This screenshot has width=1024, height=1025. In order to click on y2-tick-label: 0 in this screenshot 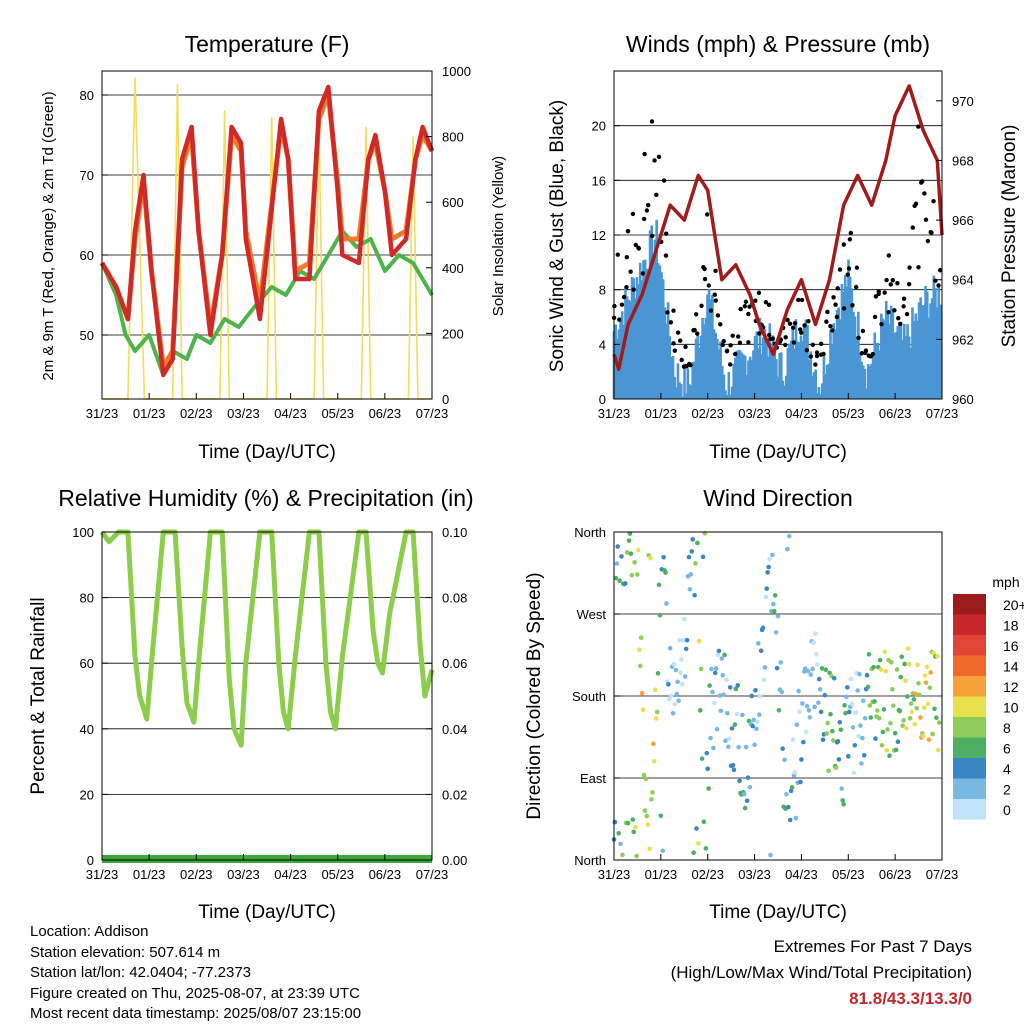, I will do `click(445, 399)`.